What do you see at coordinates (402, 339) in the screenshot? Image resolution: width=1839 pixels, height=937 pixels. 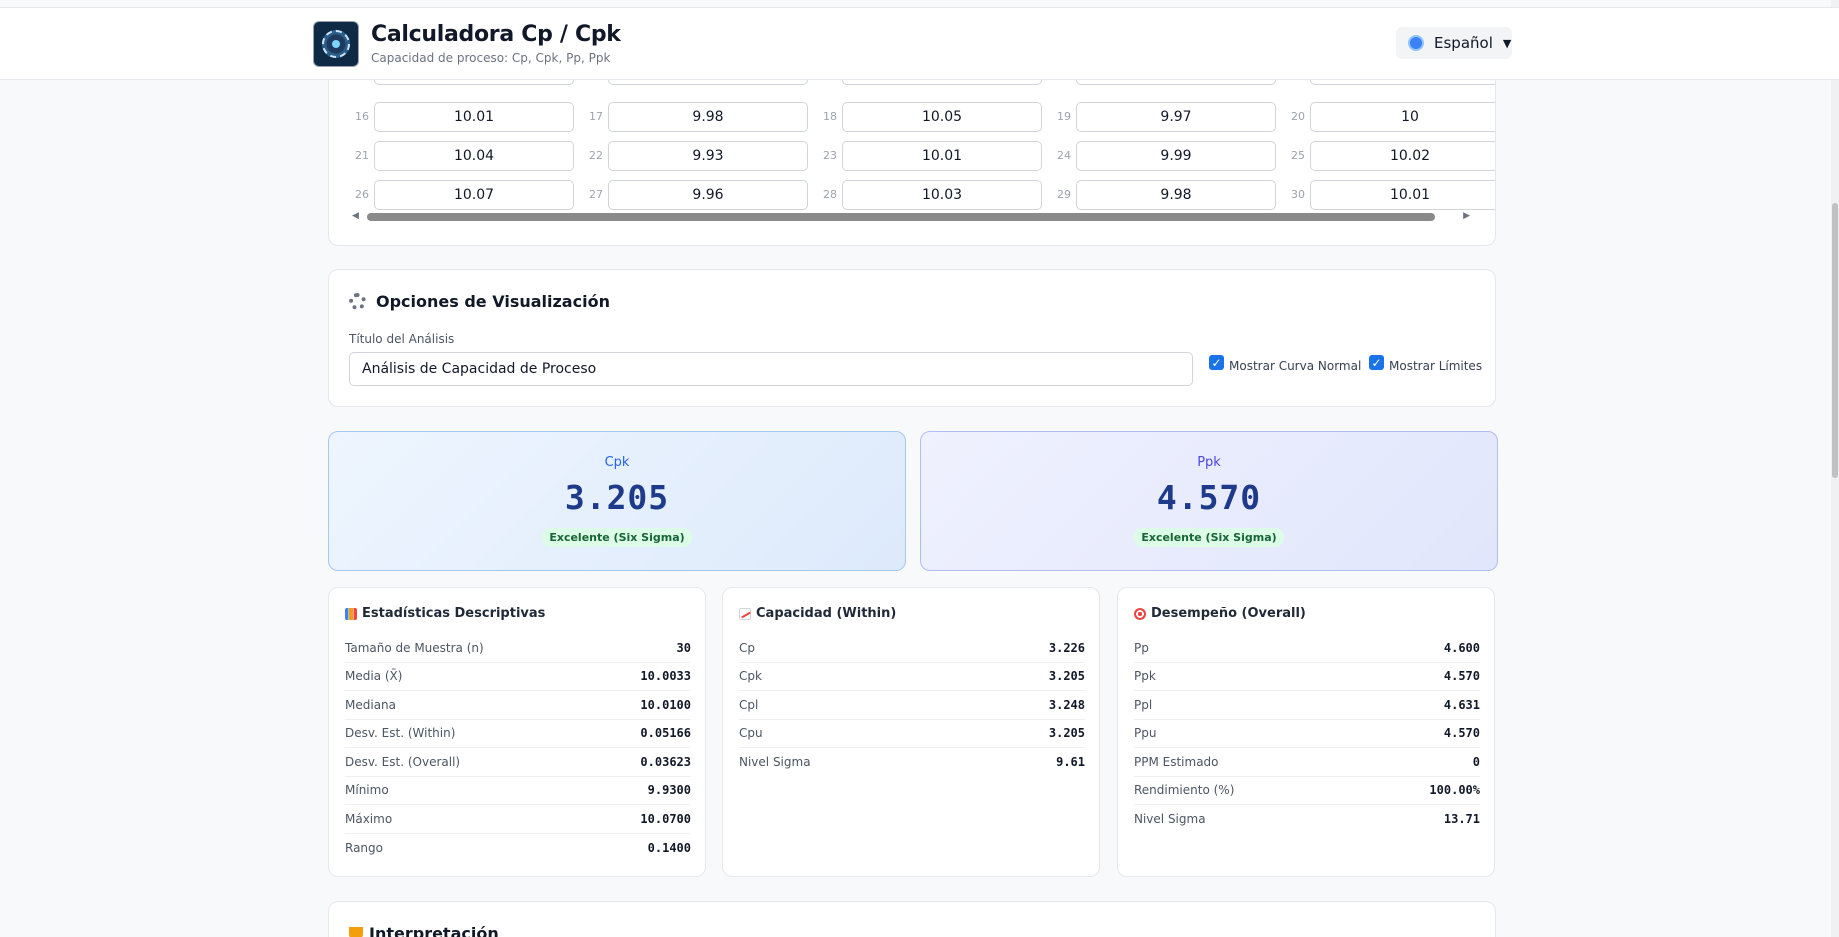 I see `analysis-title-label: Título del Análisis` at bounding box center [402, 339].